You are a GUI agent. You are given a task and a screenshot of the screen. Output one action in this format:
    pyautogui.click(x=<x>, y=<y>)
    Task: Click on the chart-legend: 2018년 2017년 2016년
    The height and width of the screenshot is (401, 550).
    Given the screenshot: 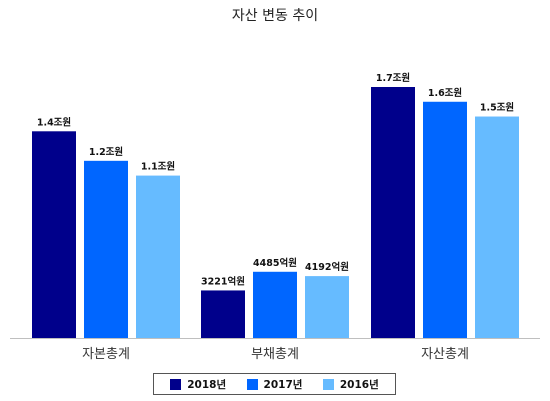 What is the action you would take?
    pyautogui.click(x=274, y=384)
    